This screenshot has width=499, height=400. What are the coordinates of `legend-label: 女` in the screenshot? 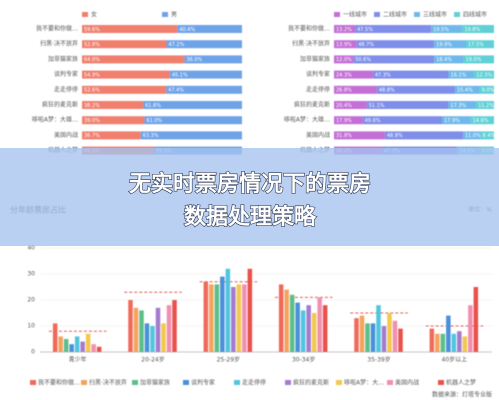 It's located at (94, 15).